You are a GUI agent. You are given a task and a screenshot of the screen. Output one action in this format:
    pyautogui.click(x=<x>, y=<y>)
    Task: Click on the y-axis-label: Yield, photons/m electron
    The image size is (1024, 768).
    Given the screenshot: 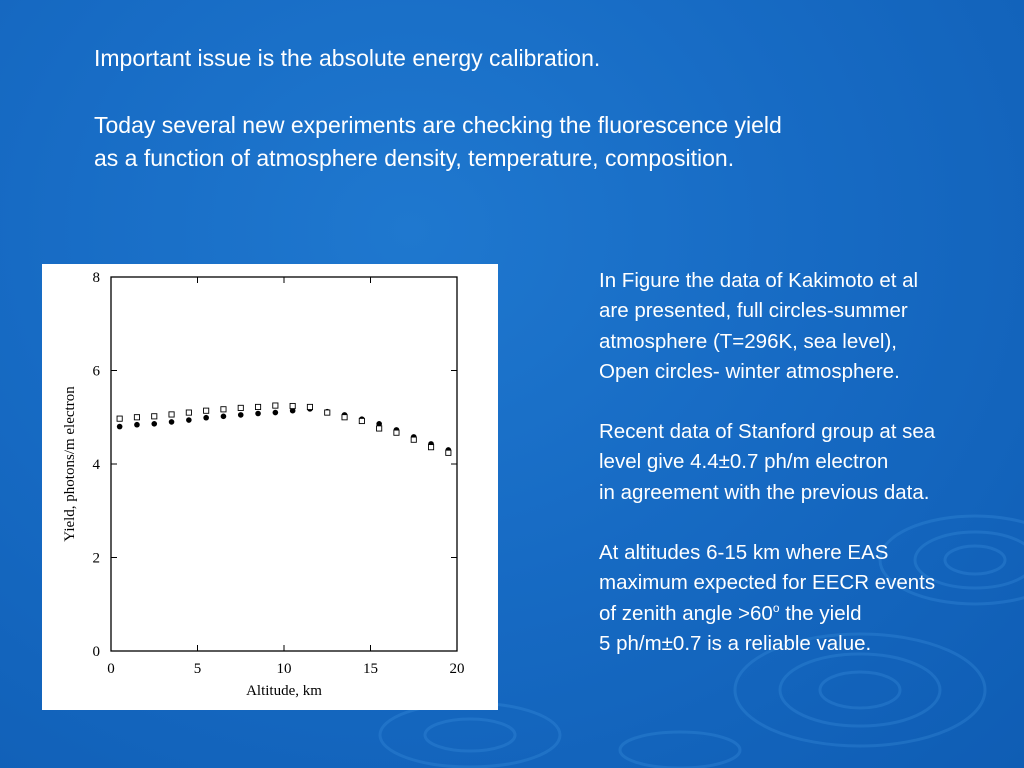 What is the action you would take?
    pyautogui.click(x=70, y=464)
    